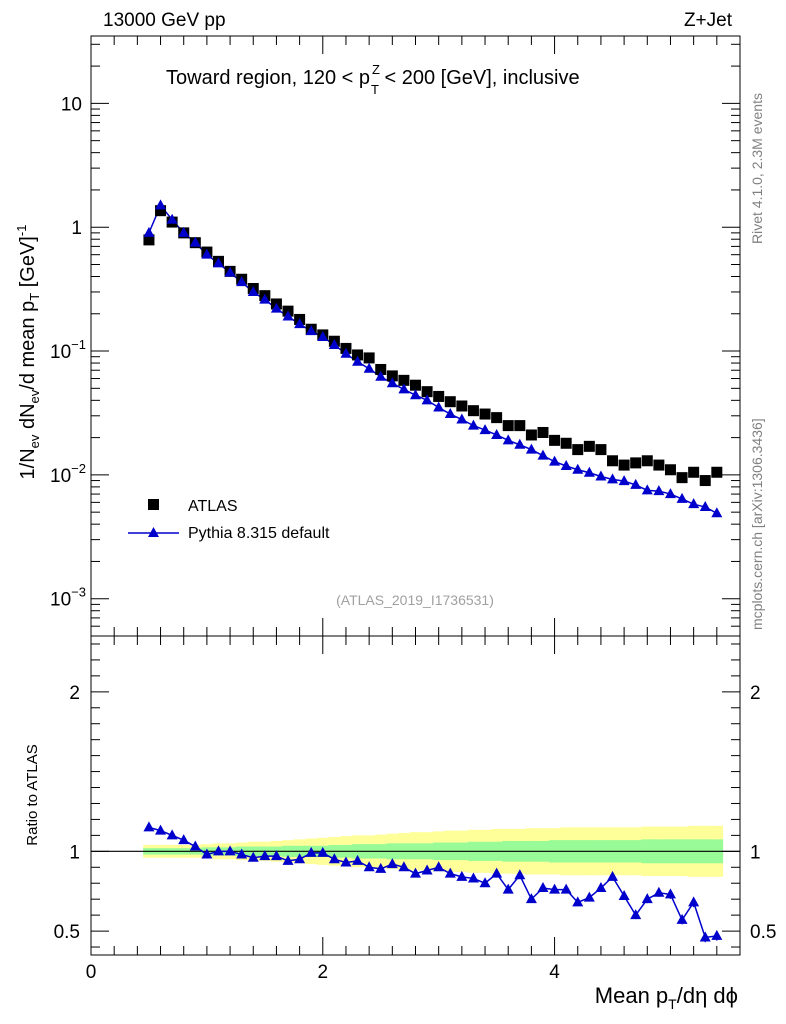  Describe the element at coordinates (322, 972) in the screenshot. I see `ratio-xtick-label: 2` at that location.